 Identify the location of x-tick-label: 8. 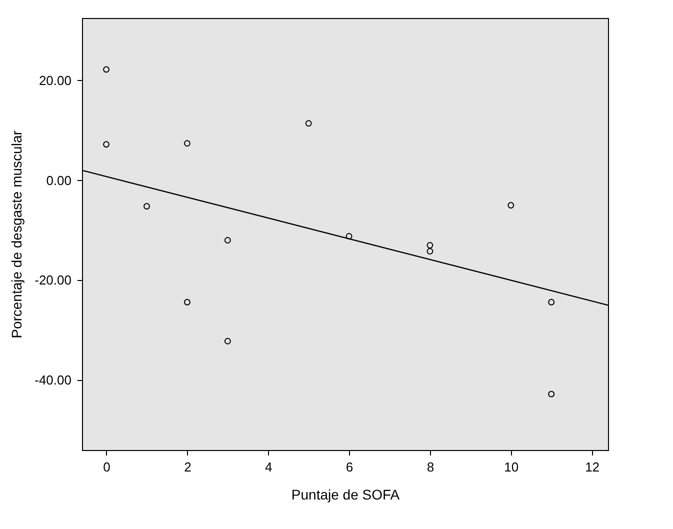
(430, 467).